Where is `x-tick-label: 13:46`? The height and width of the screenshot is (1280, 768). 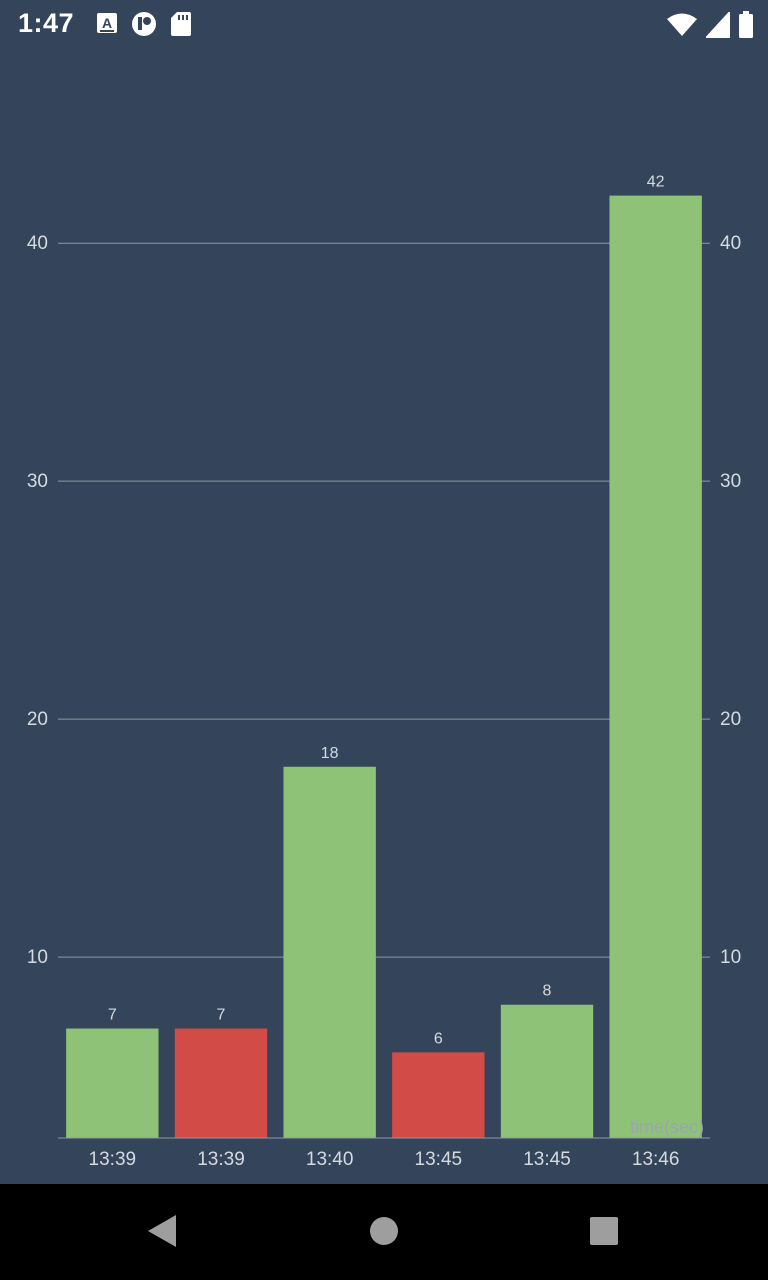 x-tick-label: 13:46 is located at coordinates (656, 1159).